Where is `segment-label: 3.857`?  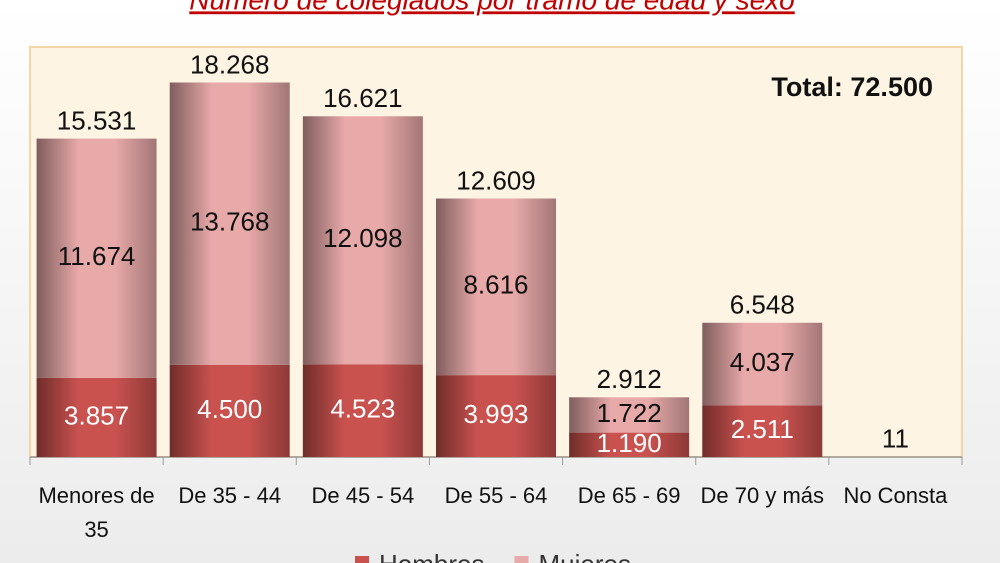
segment-label: 3.857 is located at coordinates (96, 415).